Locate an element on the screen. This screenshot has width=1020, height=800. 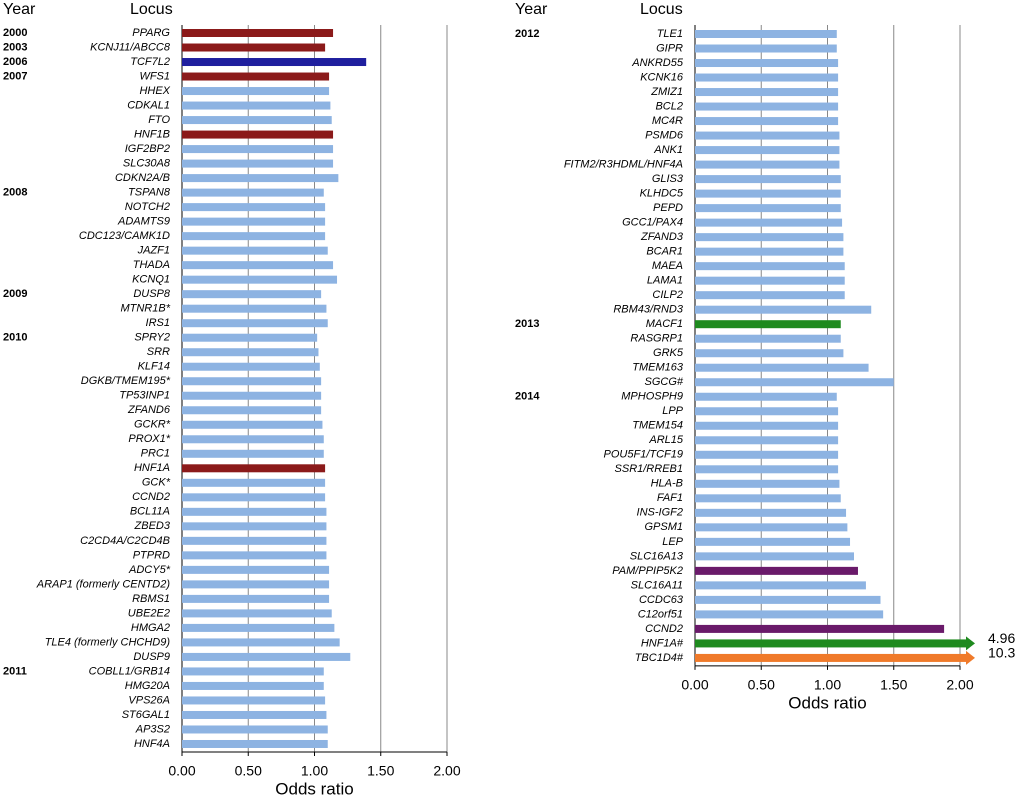
overflow-arrow is located at coordinates (970, 657).